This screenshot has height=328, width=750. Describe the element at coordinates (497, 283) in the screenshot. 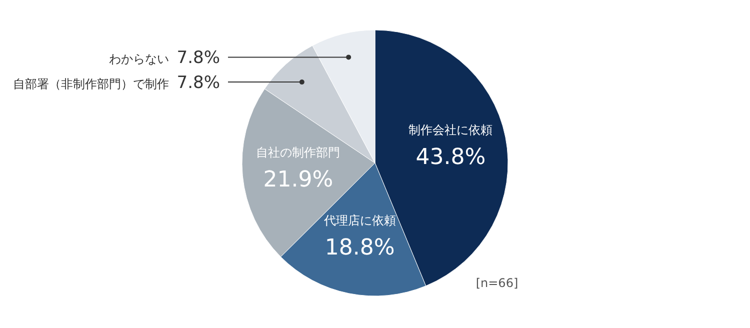

I see `text: [n=66]` at that location.